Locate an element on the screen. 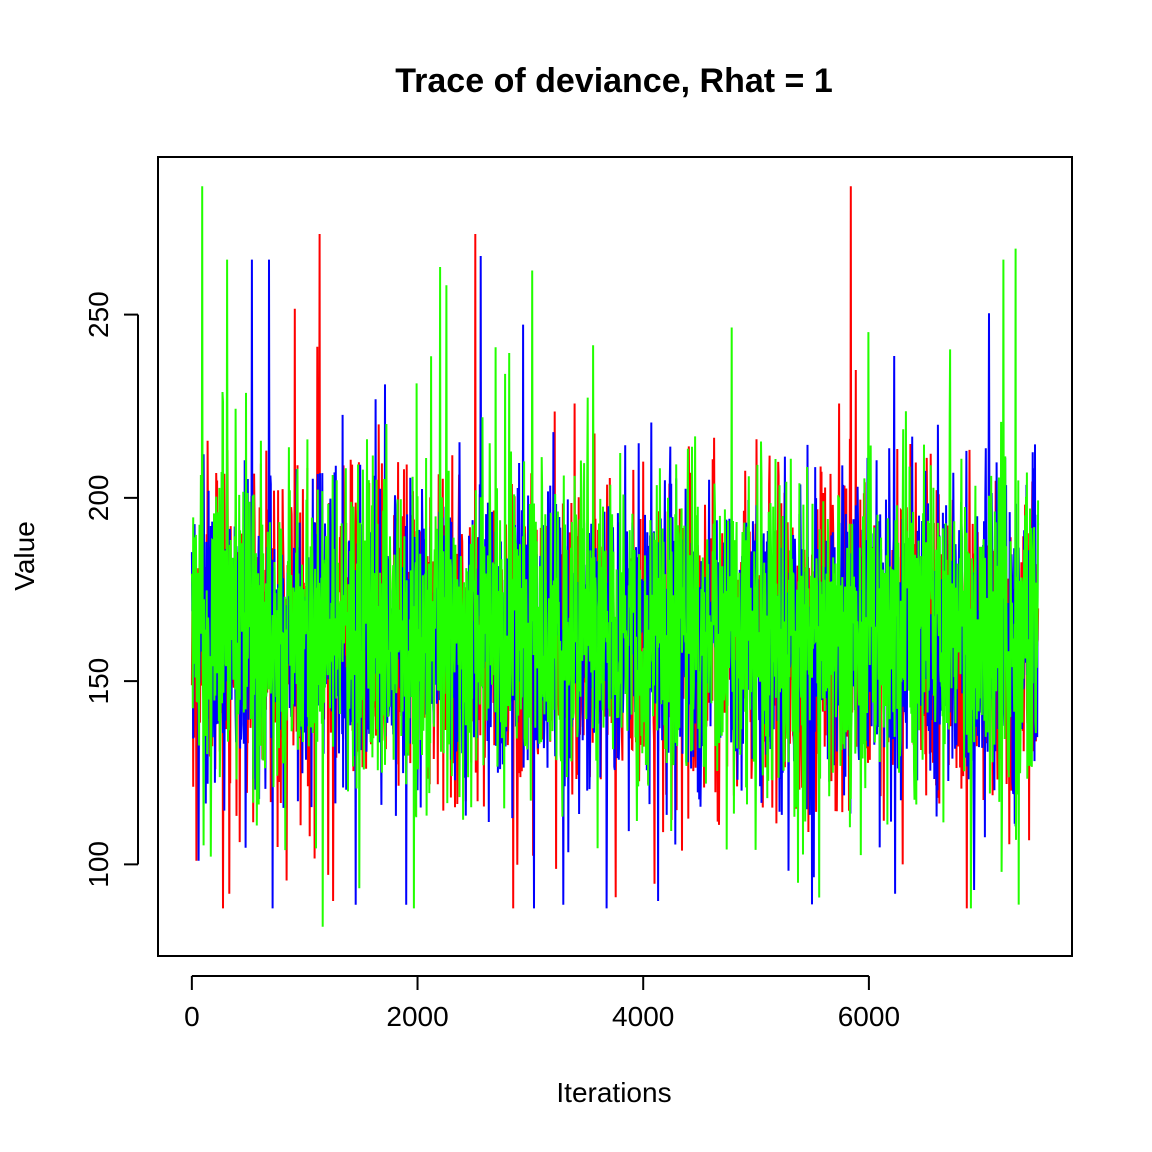  chart-title: Trace of deviance, Rhat = 1 is located at coordinates (613, 81).